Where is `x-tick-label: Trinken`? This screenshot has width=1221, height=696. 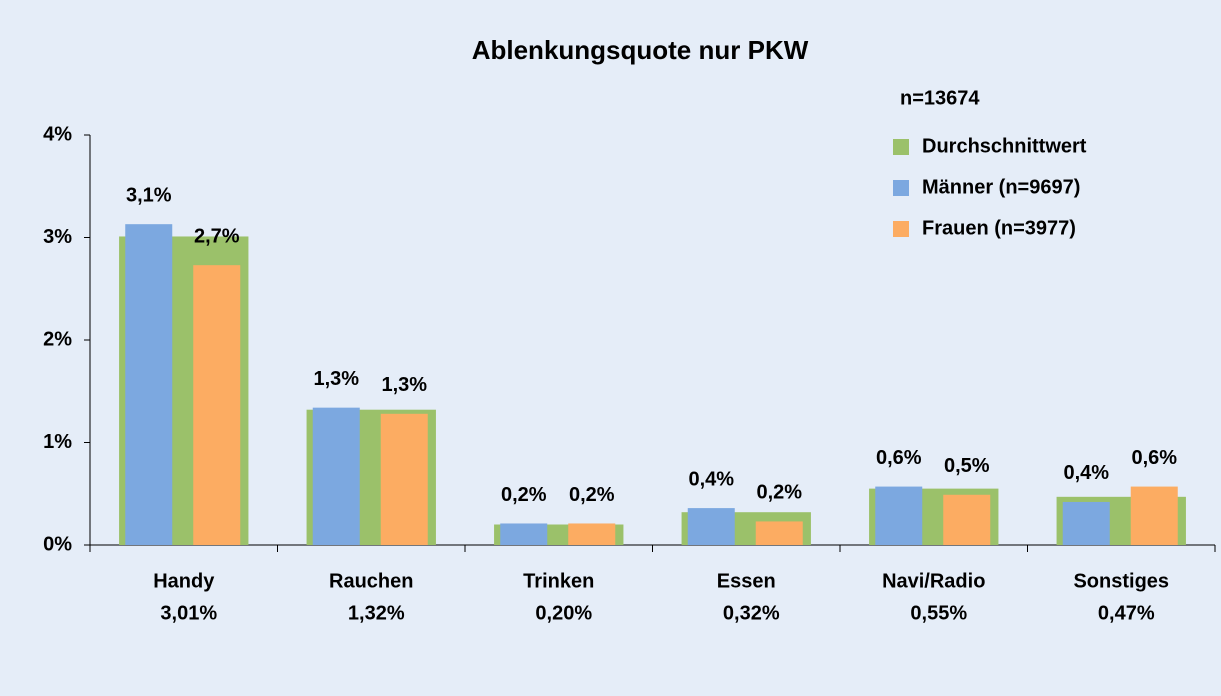 x-tick-label: Trinken is located at coordinates (558, 581).